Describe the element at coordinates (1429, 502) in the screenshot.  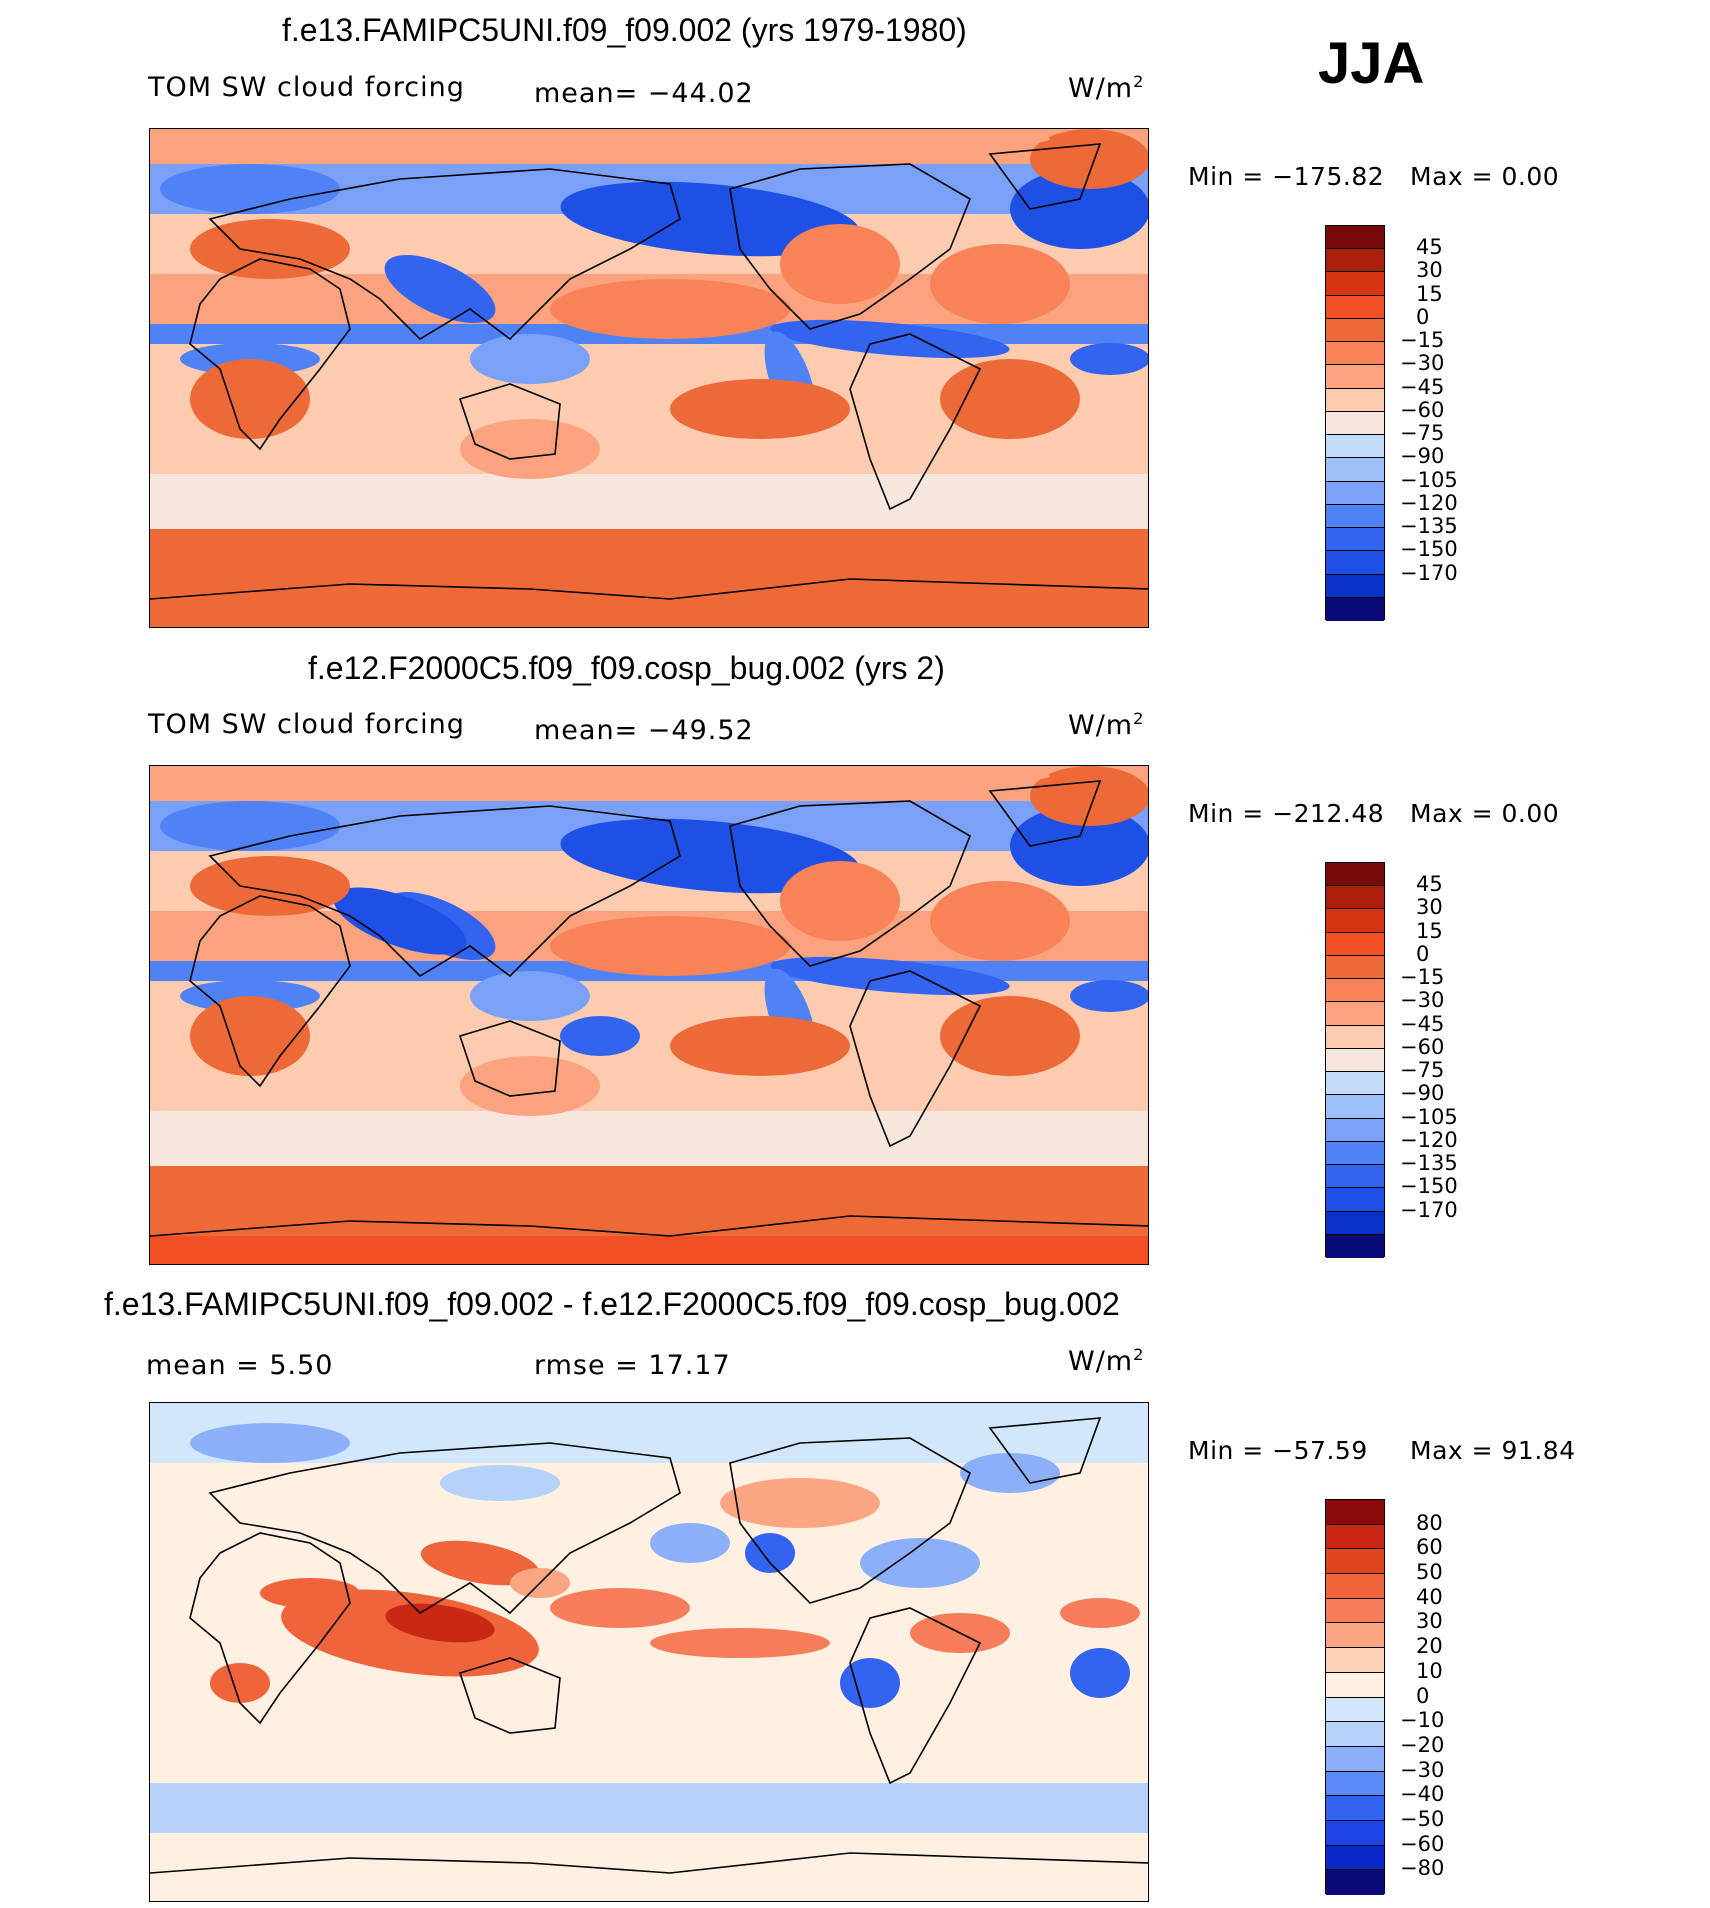
I see `colorbar-tick-label: −120` at that location.